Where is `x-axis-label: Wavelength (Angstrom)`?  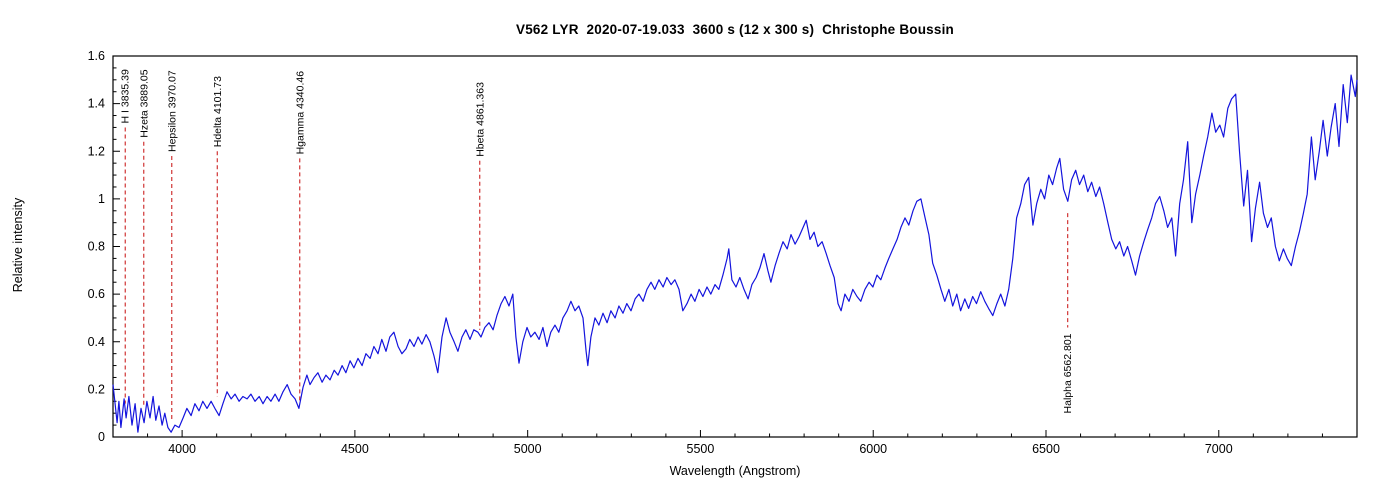
x-axis-label: Wavelength (Angstrom) is located at coordinates (735, 471).